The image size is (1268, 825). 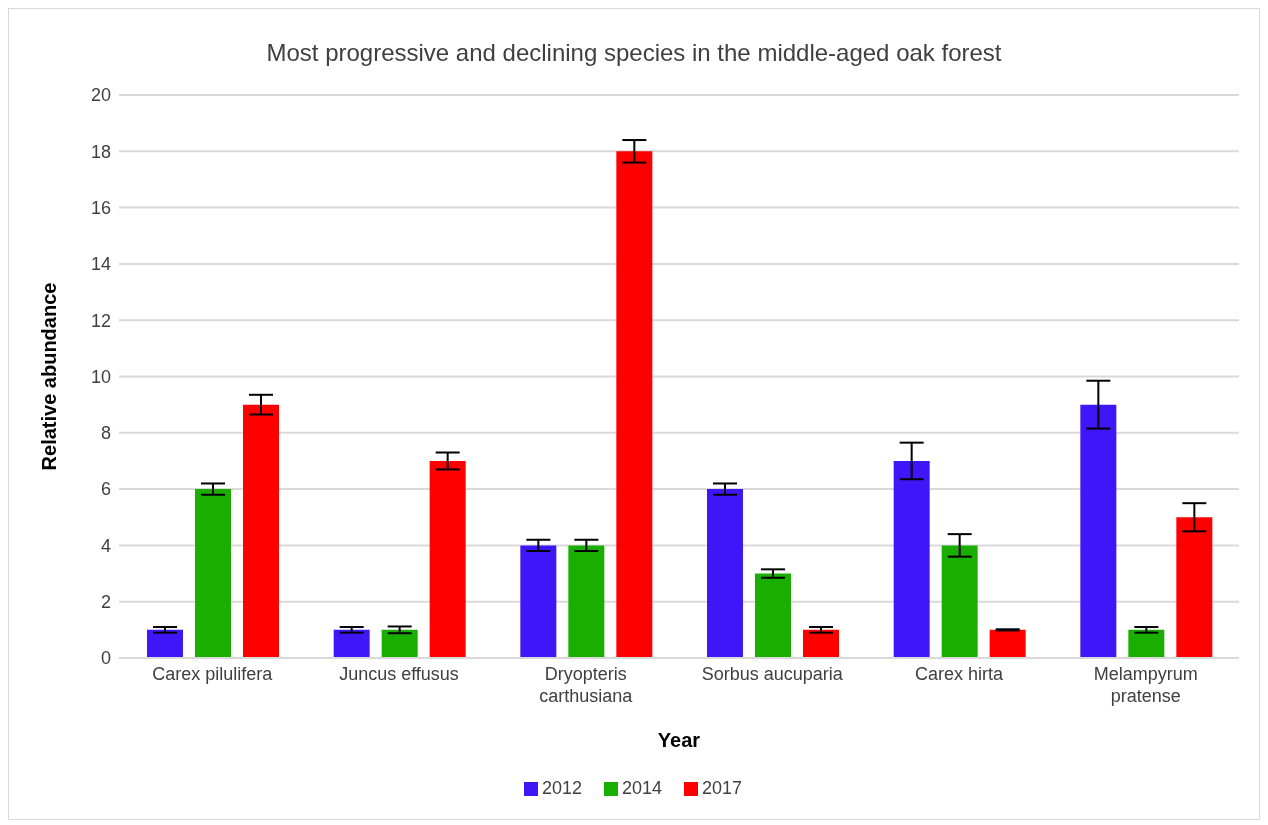 What do you see at coordinates (100, 320) in the screenshot?
I see `y-tick-label: 12` at bounding box center [100, 320].